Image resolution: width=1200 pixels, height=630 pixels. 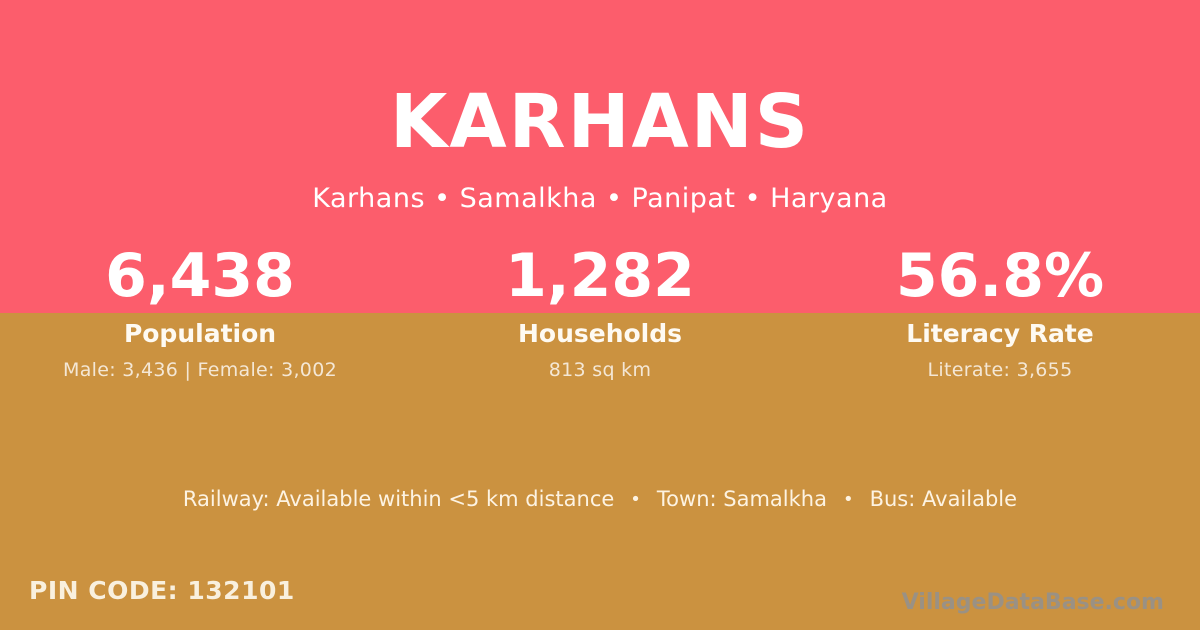 What do you see at coordinates (1000, 333) in the screenshot?
I see `literacy-label: Literacy Rate` at bounding box center [1000, 333].